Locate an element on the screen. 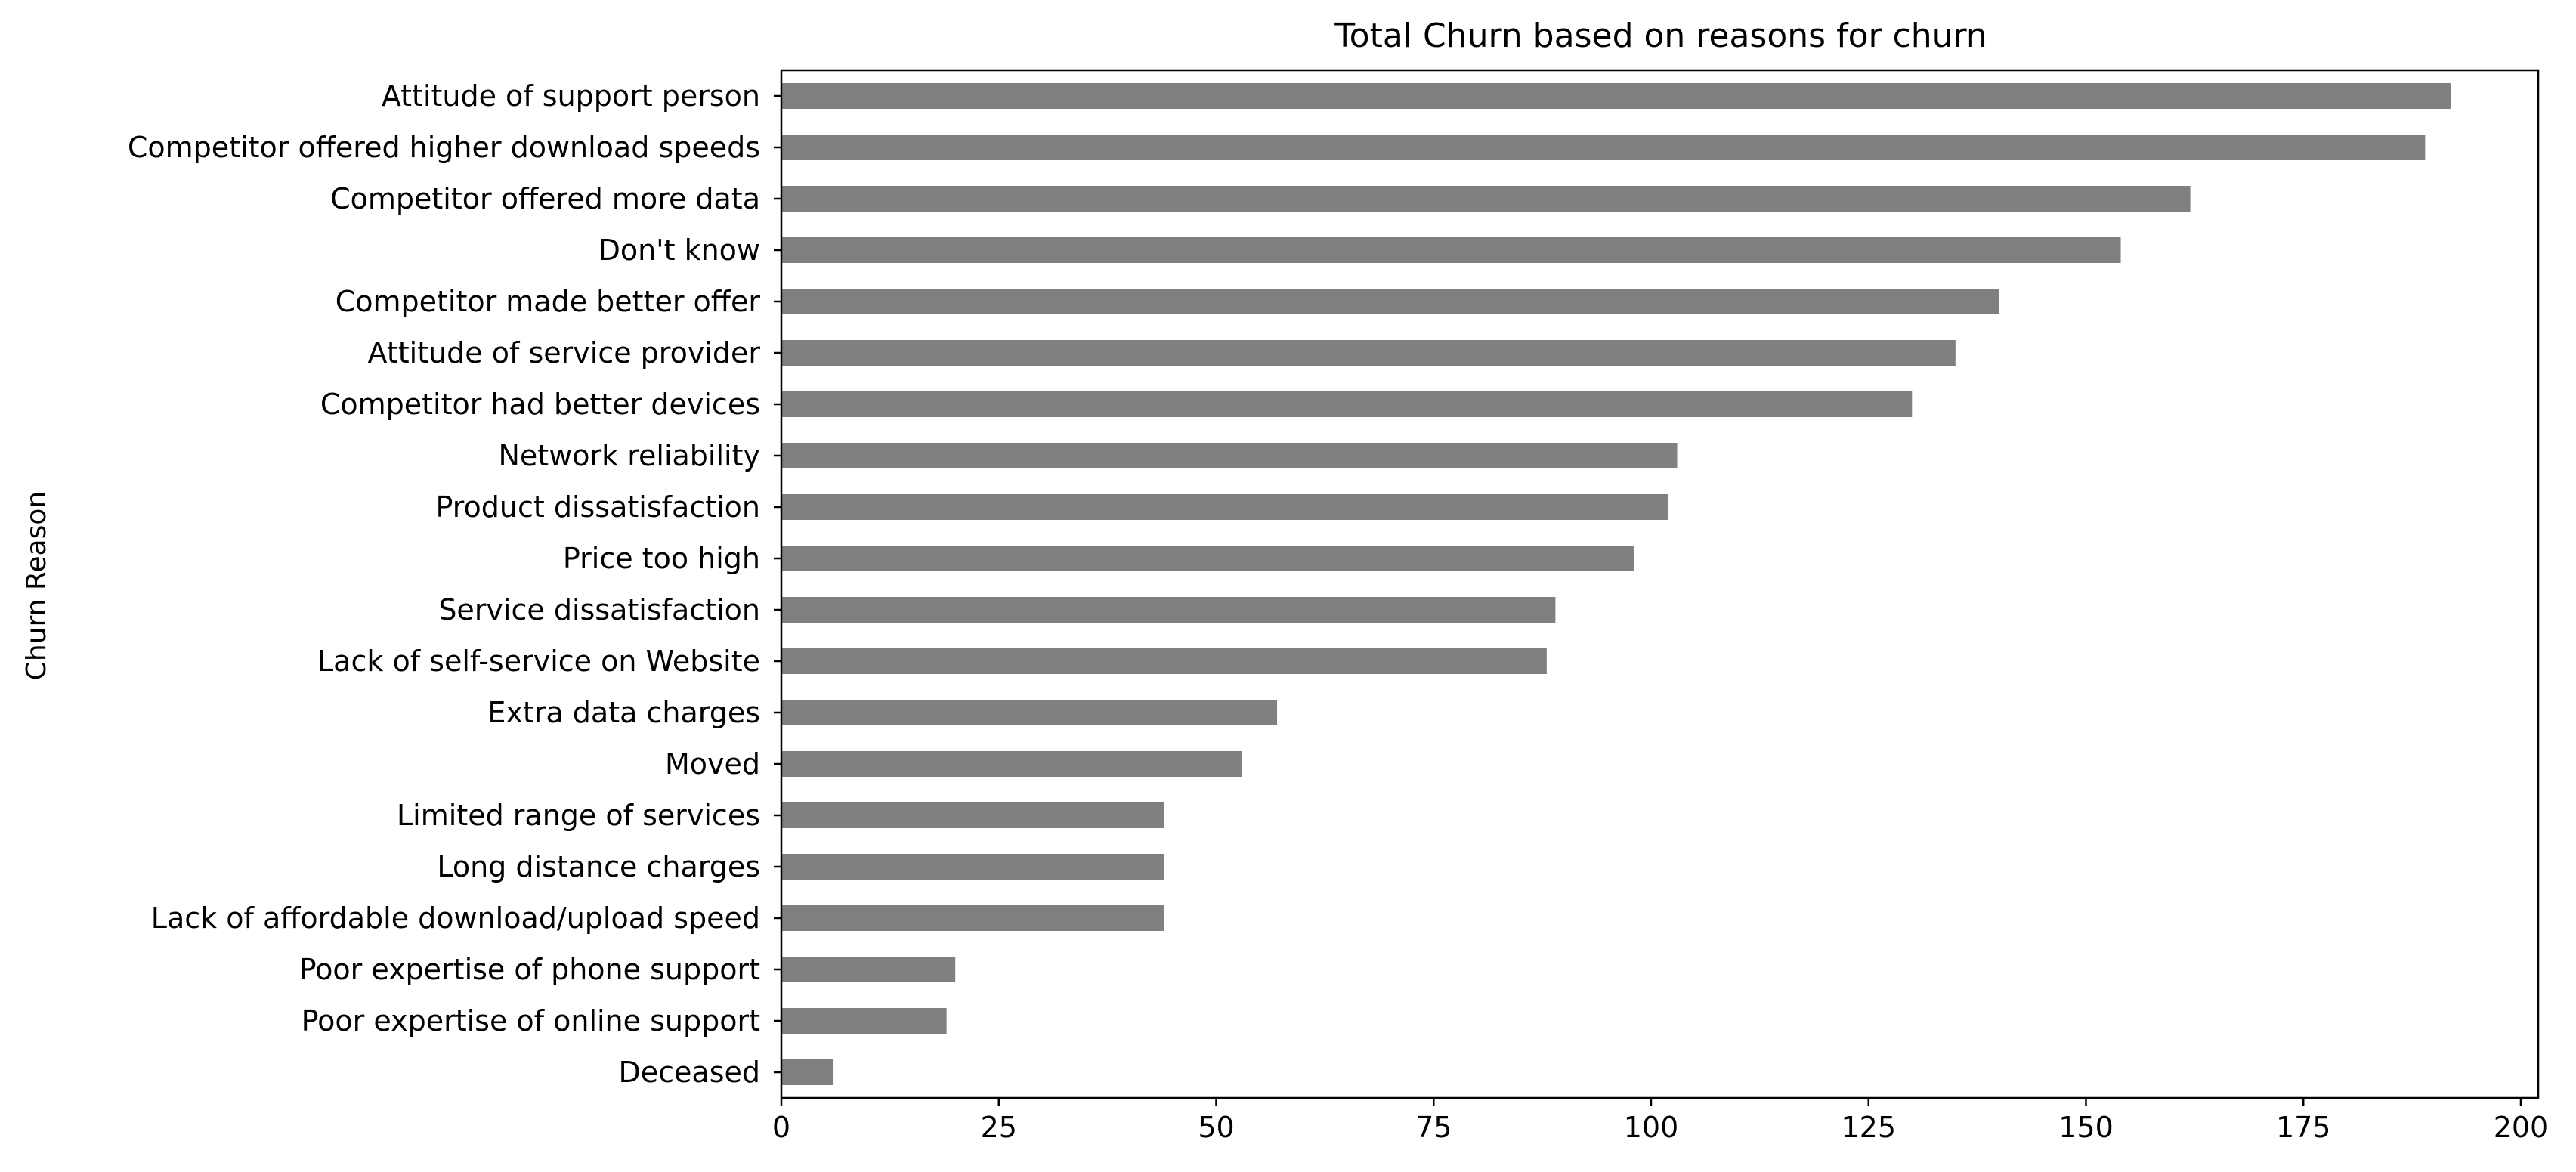 The image size is (2576, 1172). y-tick-label: Competitor offered more data is located at coordinates (545, 198).